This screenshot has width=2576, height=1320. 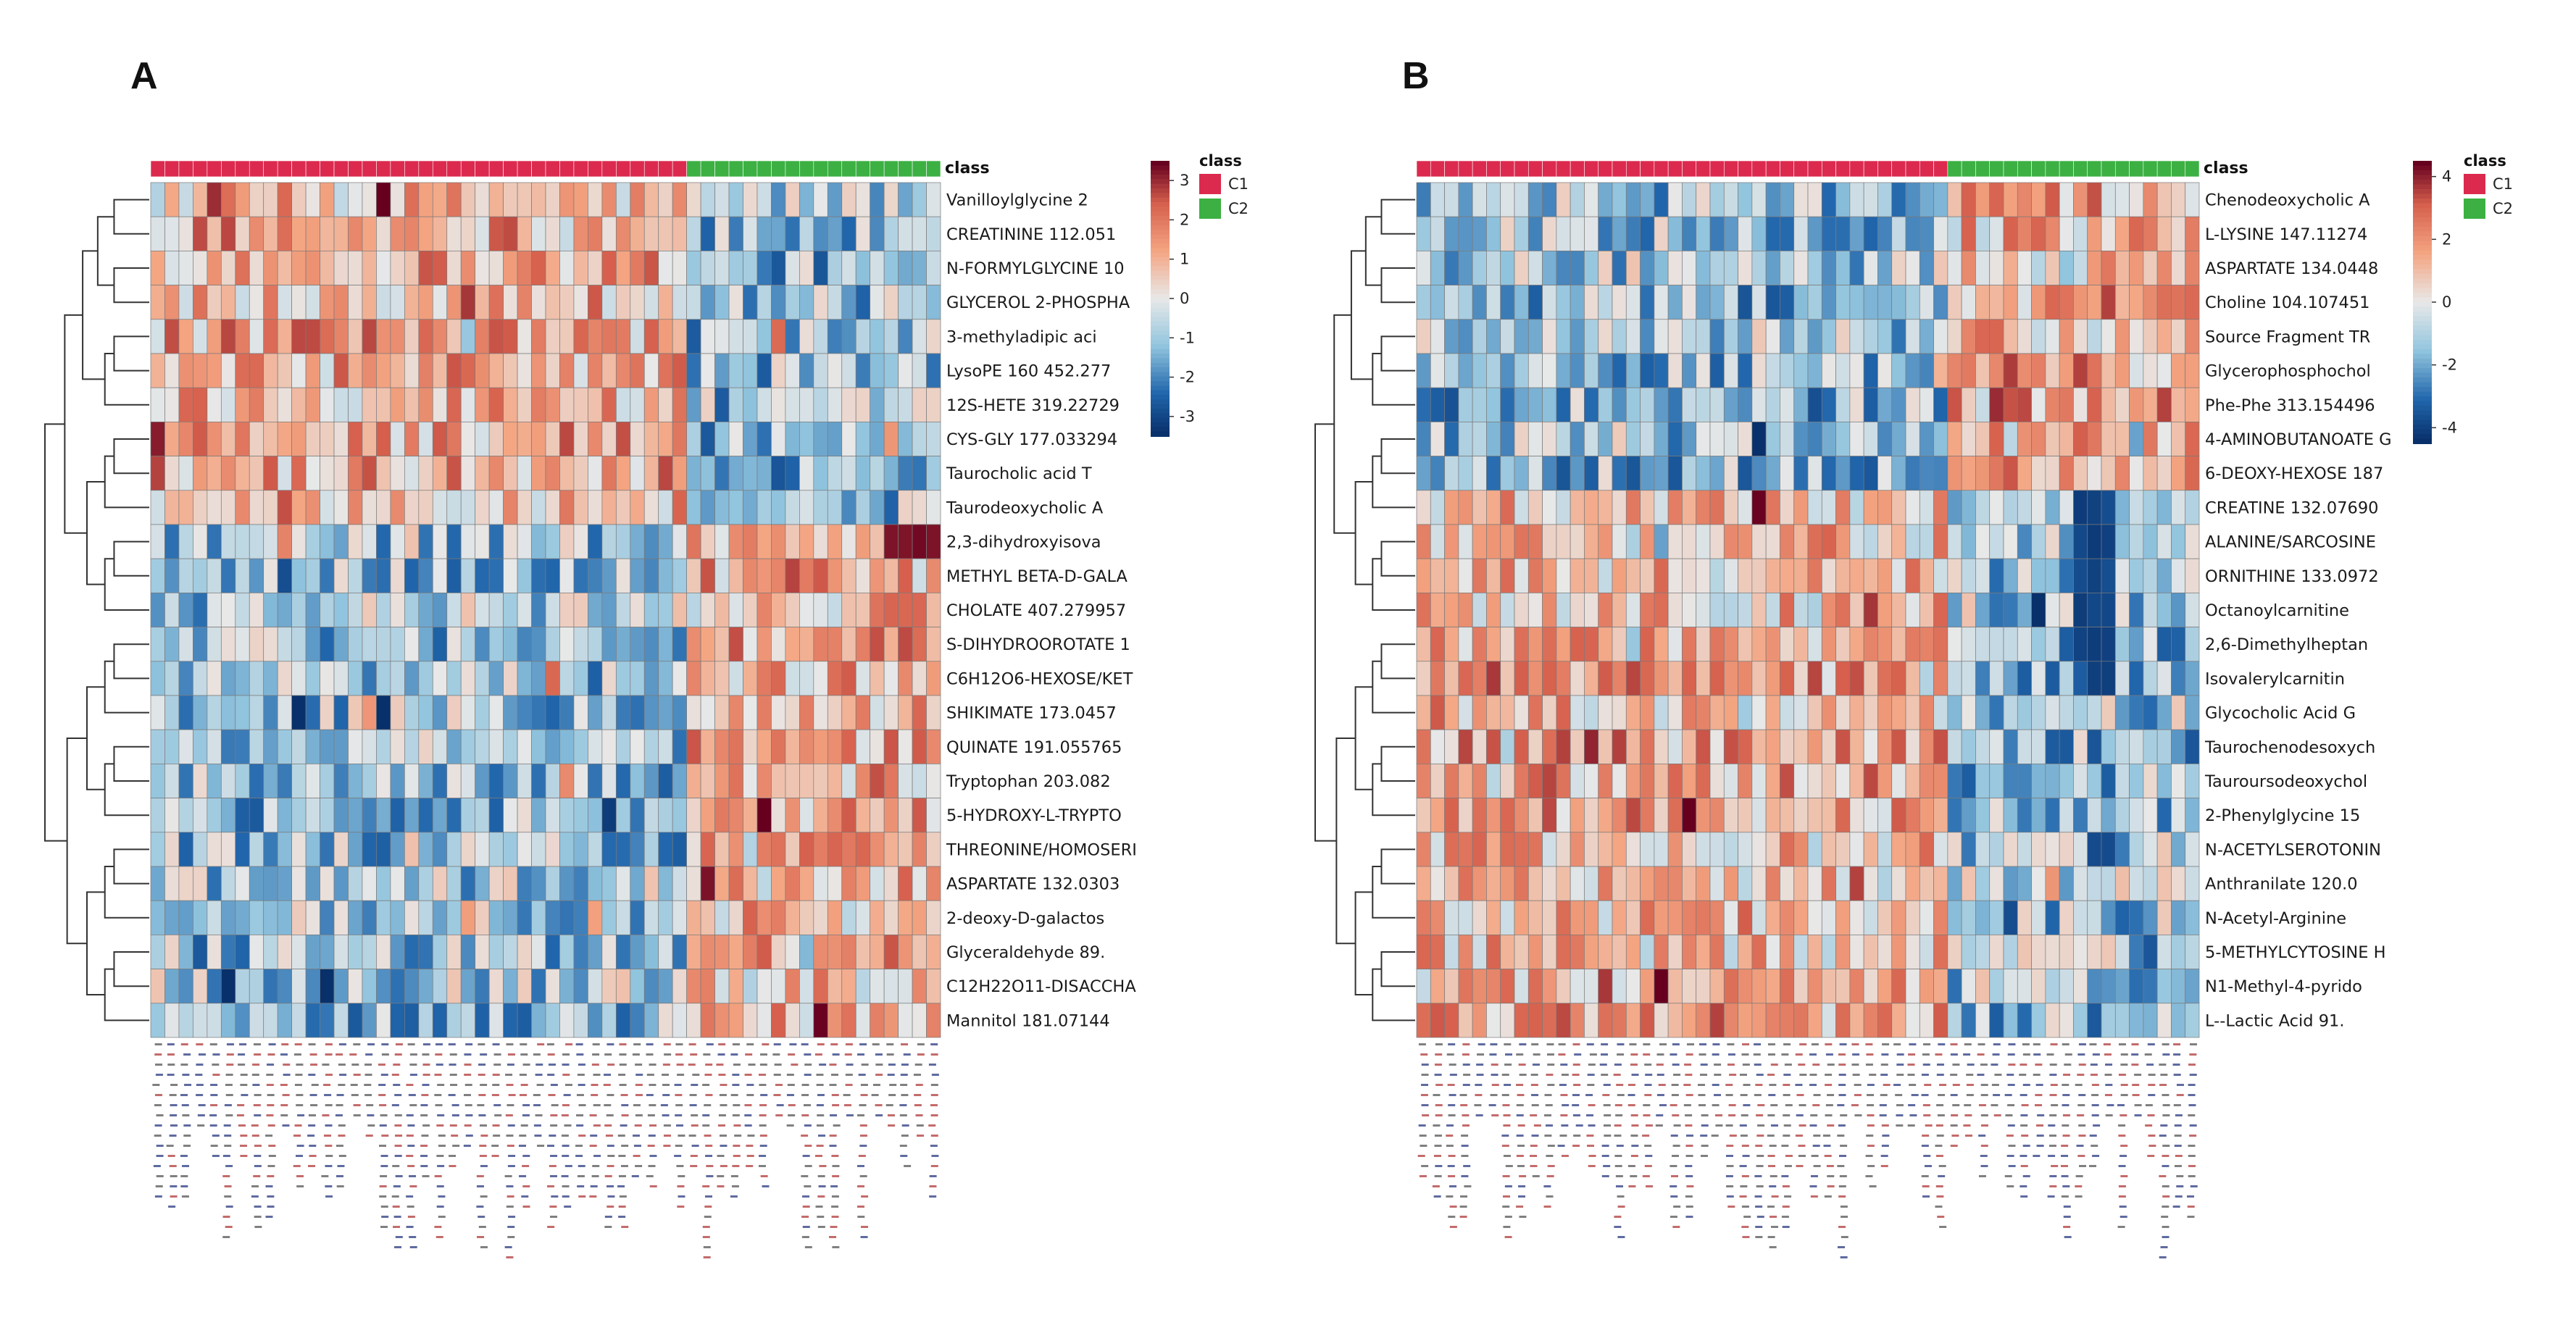 What do you see at coordinates (1605, 168) in the screenshot?
I see `class-bar-cell` at bounding box center [1605, 168].